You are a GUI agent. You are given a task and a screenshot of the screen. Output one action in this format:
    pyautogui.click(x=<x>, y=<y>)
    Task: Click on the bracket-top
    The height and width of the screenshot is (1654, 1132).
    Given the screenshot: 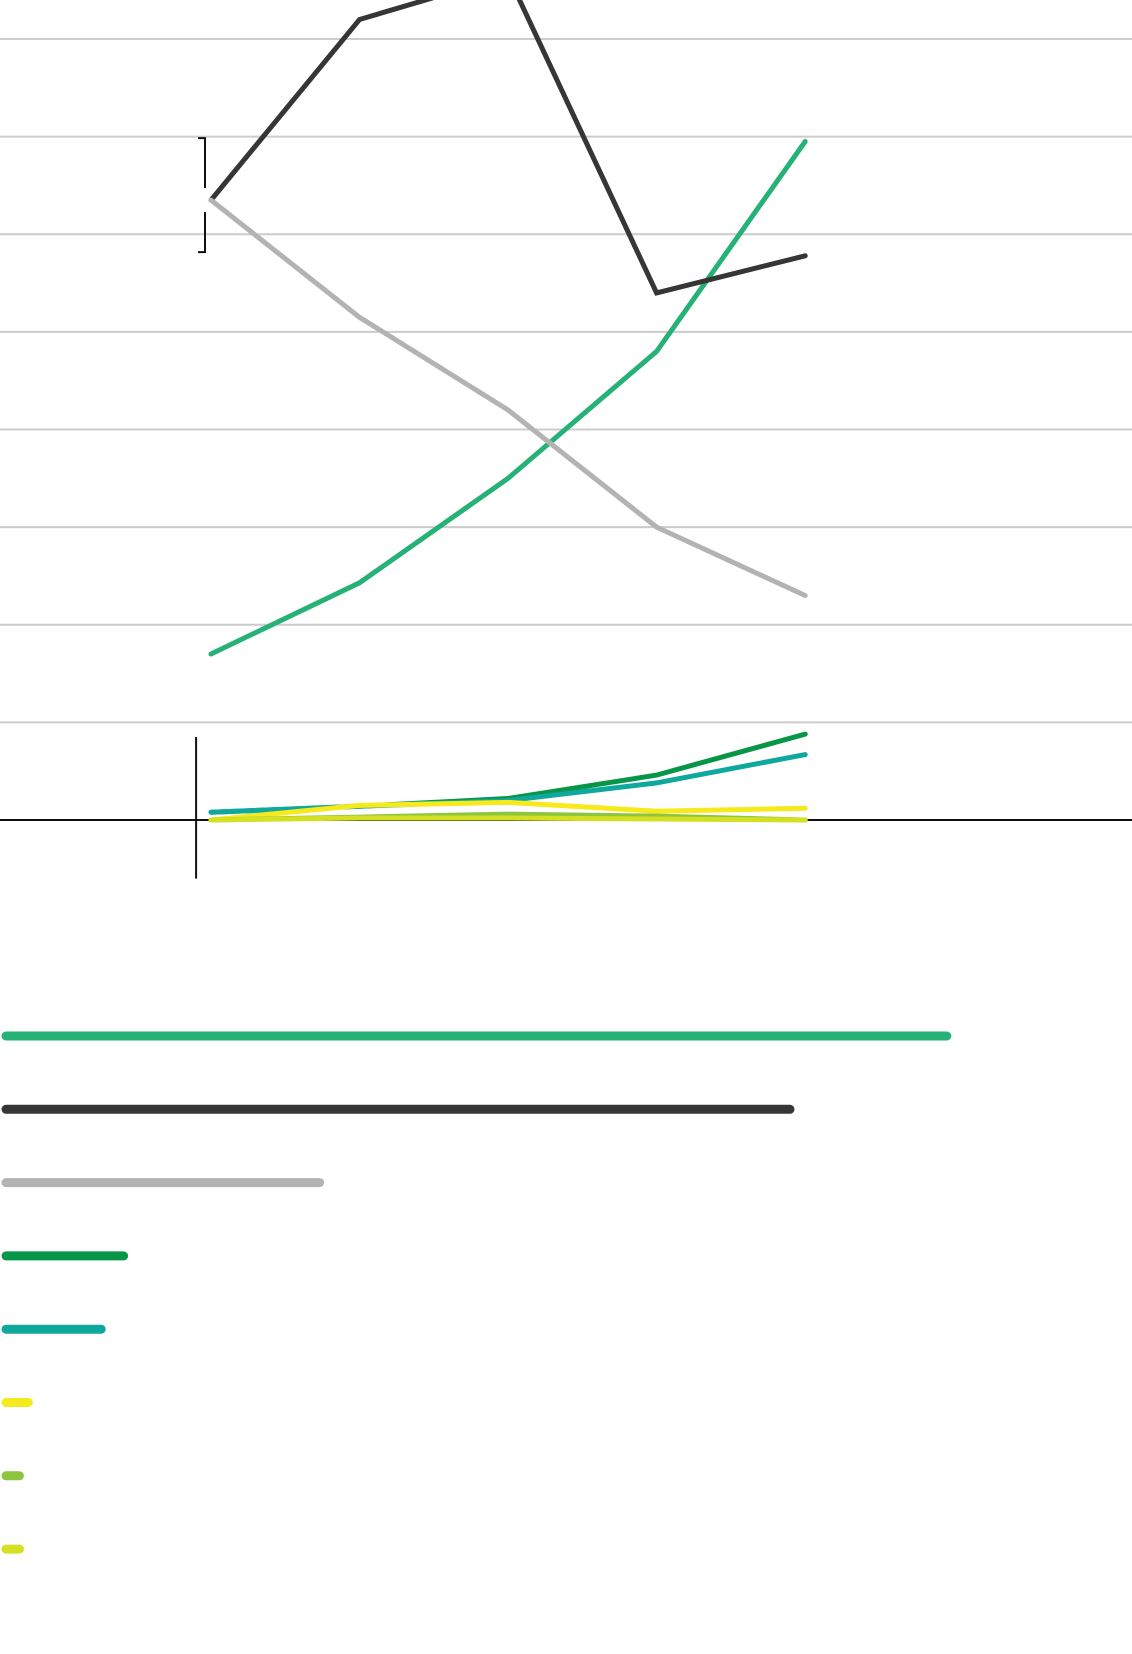 What is the action you would take?
    pyautogui.click(x=202, y=163)
    